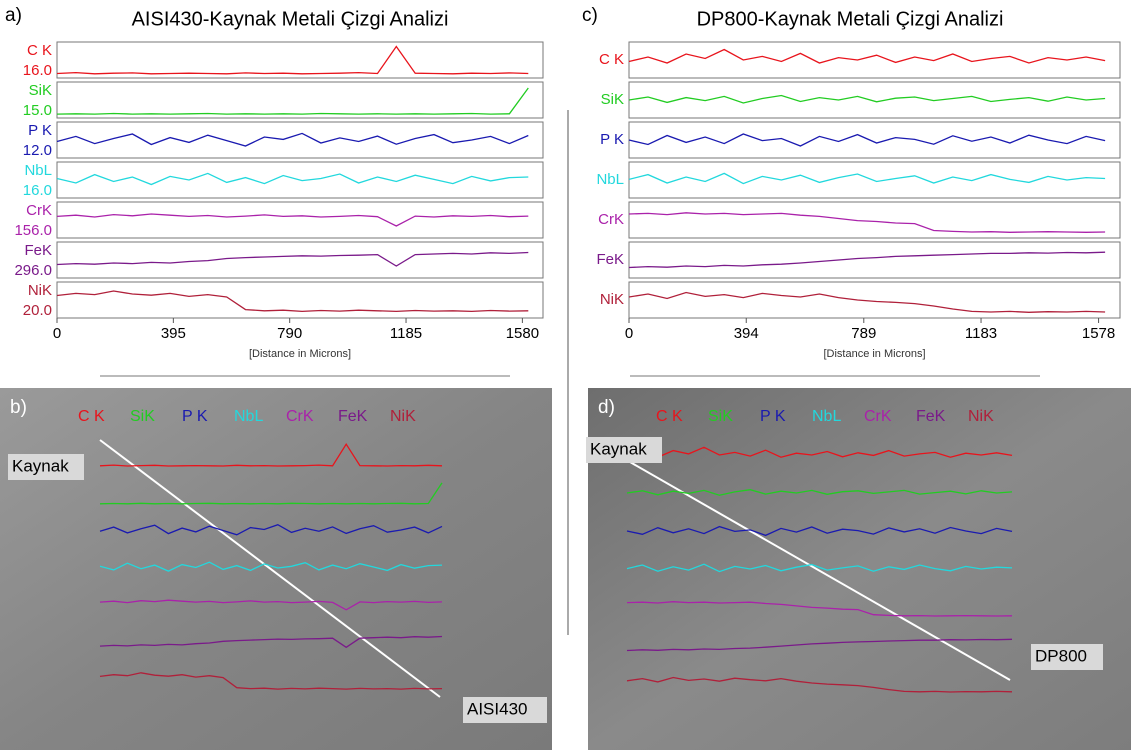  Describe the element at coordinates (290, 19) in the screenshot. I see `chart-title: AISI430-Kaynak Metali Çizgi Analizi` at that location.